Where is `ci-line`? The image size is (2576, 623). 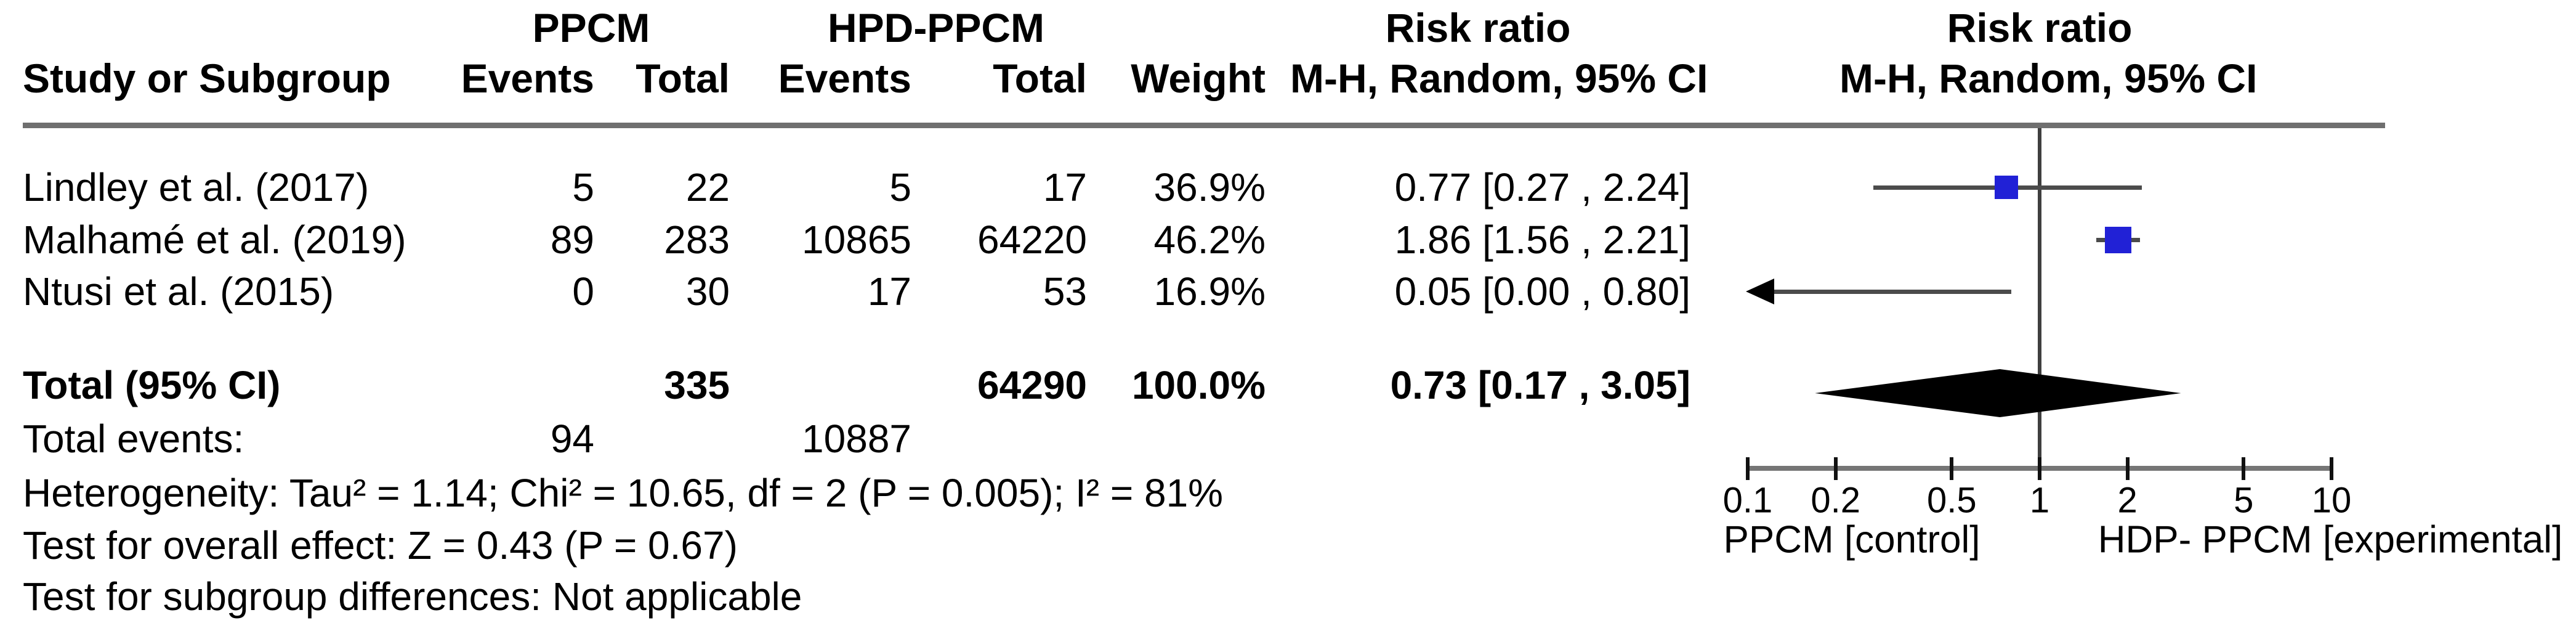
ci-line is located at coordinates (1884, 291).